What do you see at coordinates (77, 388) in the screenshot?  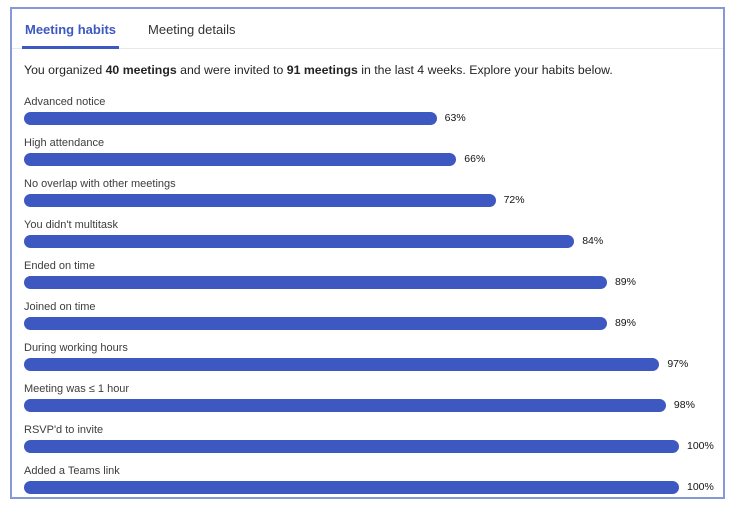 I see `habit-label: Meeting was ≤ 1 hour` at bounding box center [77, 388].